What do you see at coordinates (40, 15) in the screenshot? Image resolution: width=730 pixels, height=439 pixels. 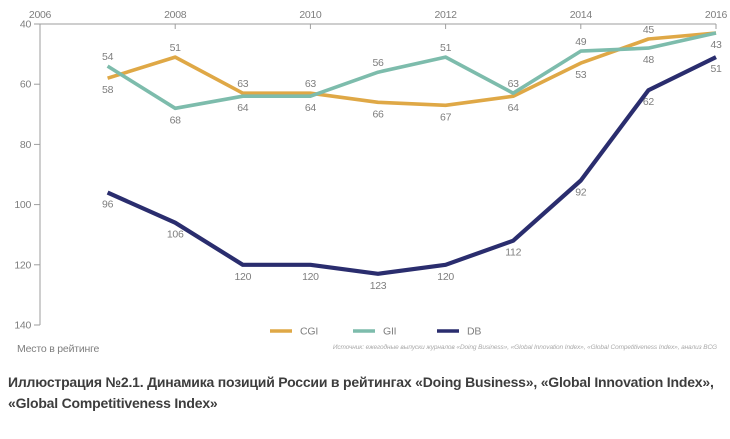 I see `x-tick-label: 2006` at bounding box center [40, 15].